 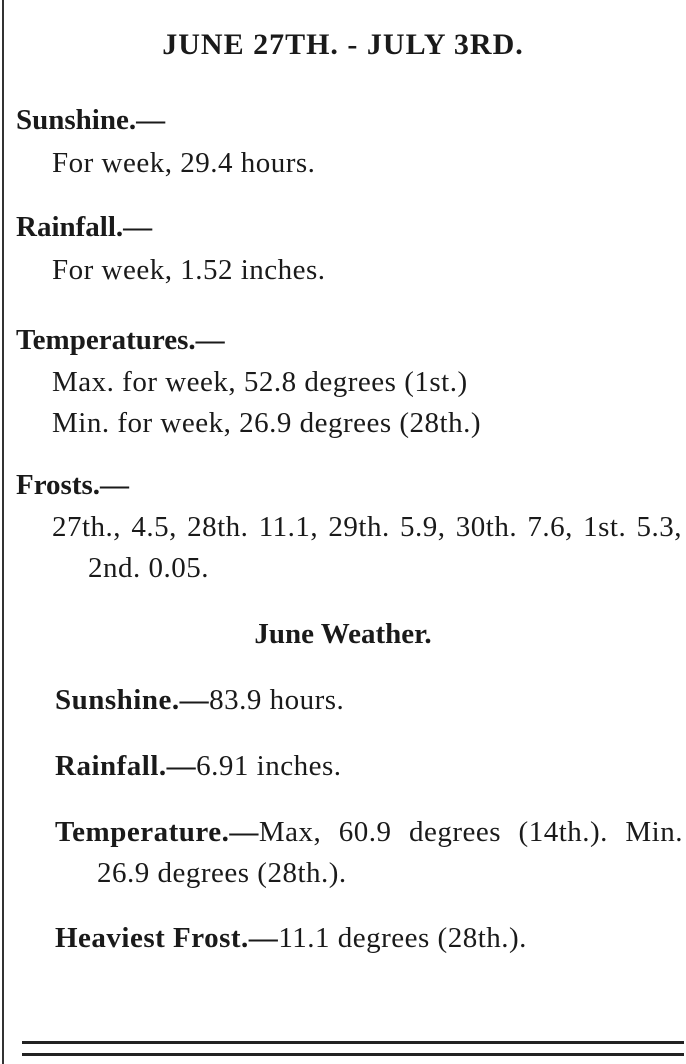 What do you see at coordinates (343, 44) in the screenshot?
I see `title: JUNE 27TH. - JULY 3RD.` at bounding box center [343, 44].